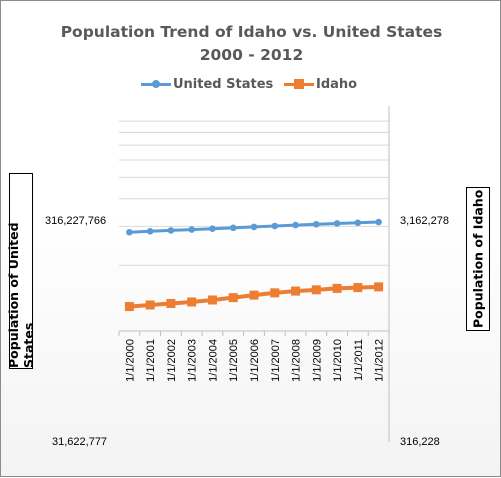 Image resolution: width=501 pixels, height=478 pixels. Describe the element at coordinates (234, 360) in the screenshot. I see `x-tick-label: 1/1/2005` at that location.